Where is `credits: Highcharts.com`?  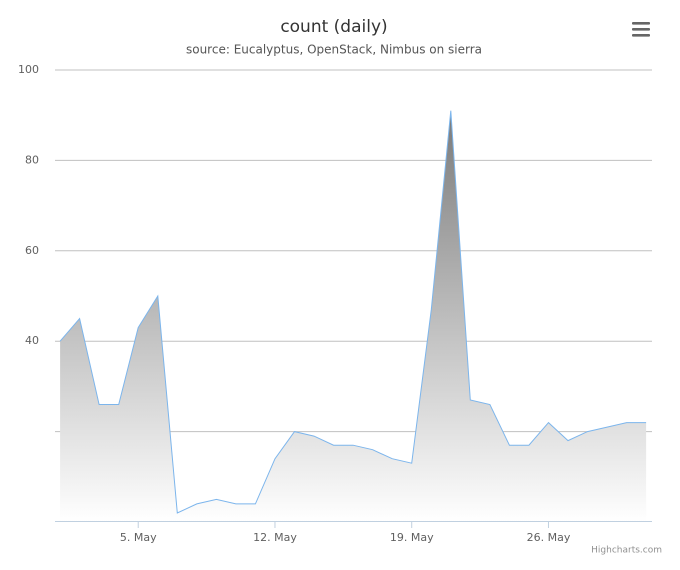
credits: Highcharts.com is located at coordinates (626, 551).